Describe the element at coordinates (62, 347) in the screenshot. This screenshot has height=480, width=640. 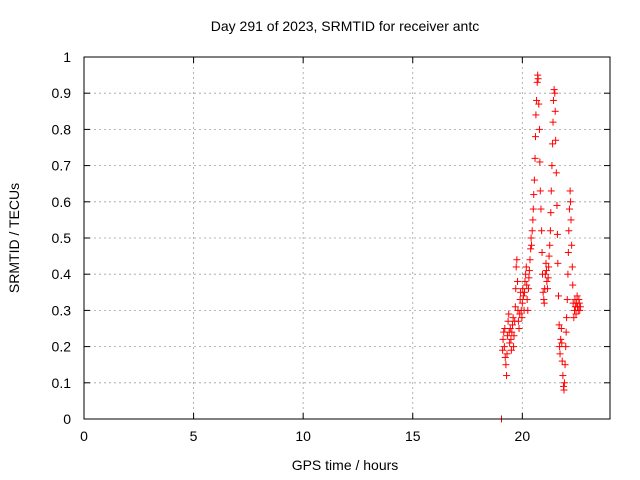
I see `y-tick-label: 0.2` at that location.